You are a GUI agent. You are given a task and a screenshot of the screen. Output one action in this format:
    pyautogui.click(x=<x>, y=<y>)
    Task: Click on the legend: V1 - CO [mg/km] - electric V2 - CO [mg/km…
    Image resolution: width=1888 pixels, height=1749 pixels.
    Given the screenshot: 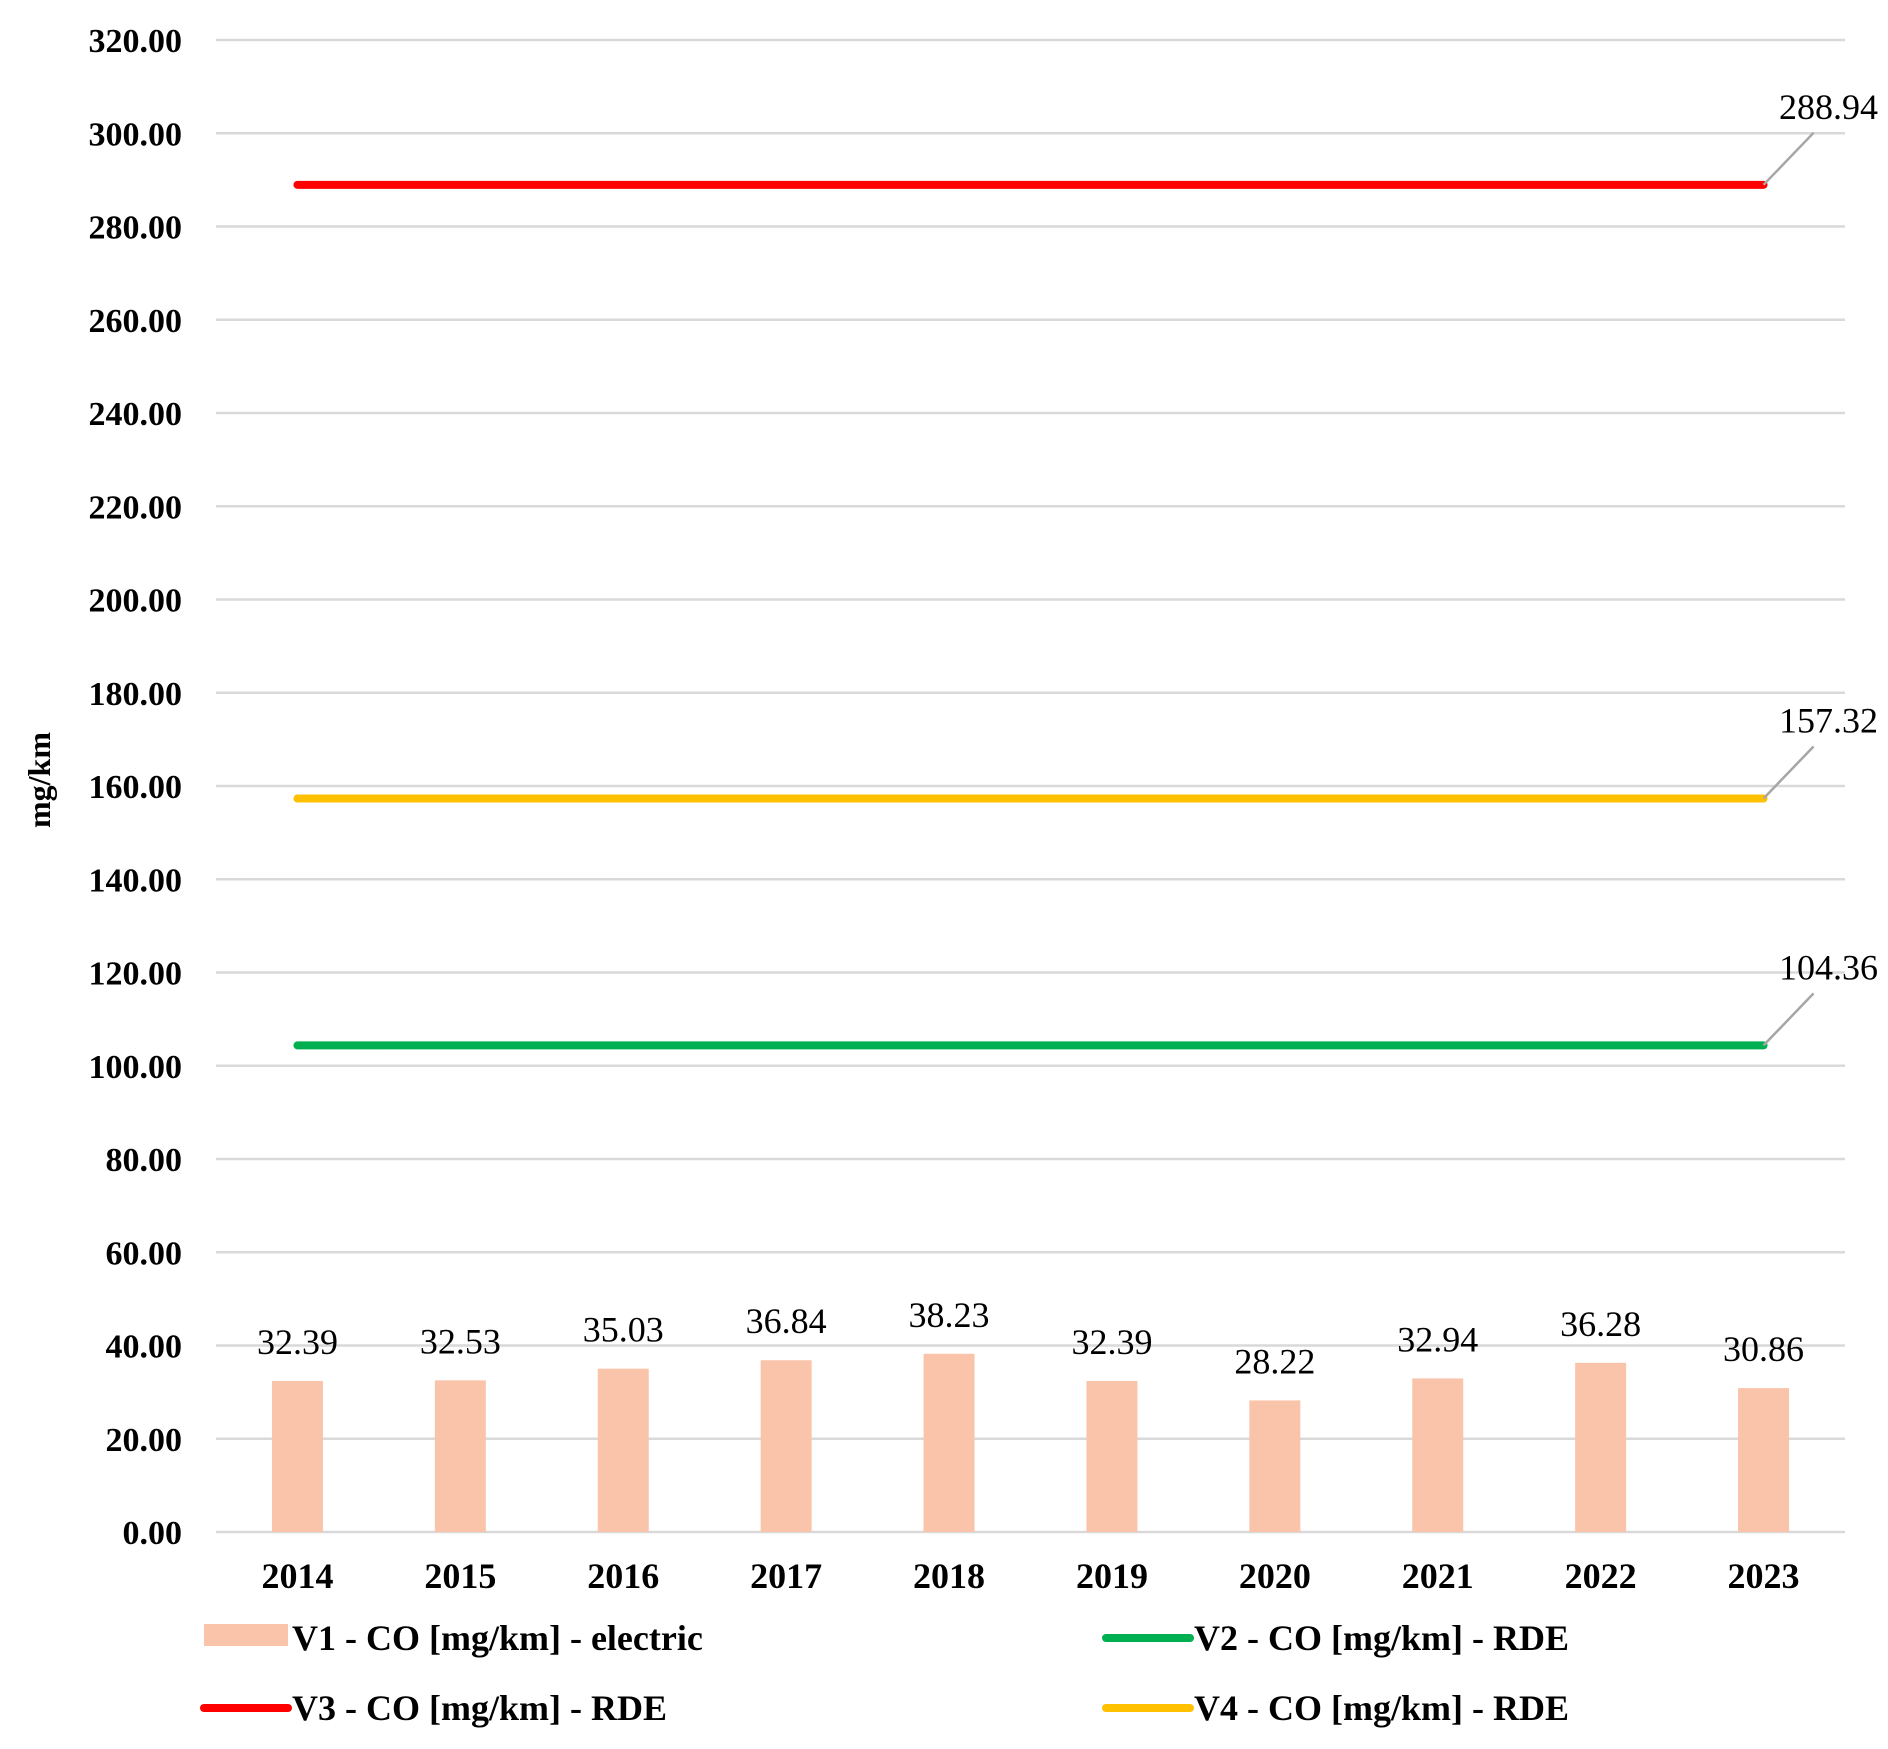 What is the action you would take?
    pyautogui.click(x=884, y=1673)
    